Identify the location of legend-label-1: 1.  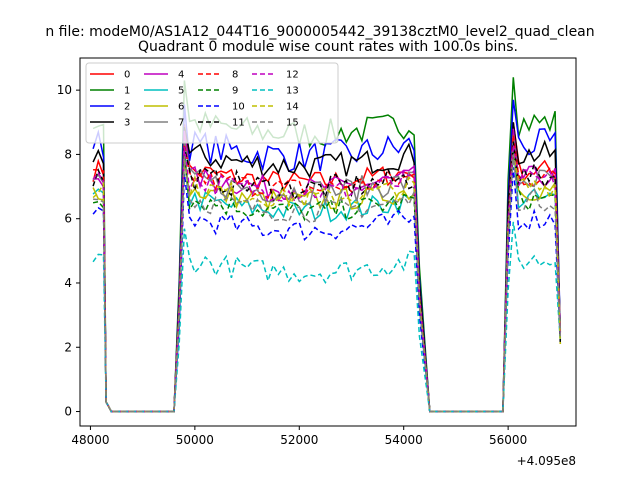
(127, 91).